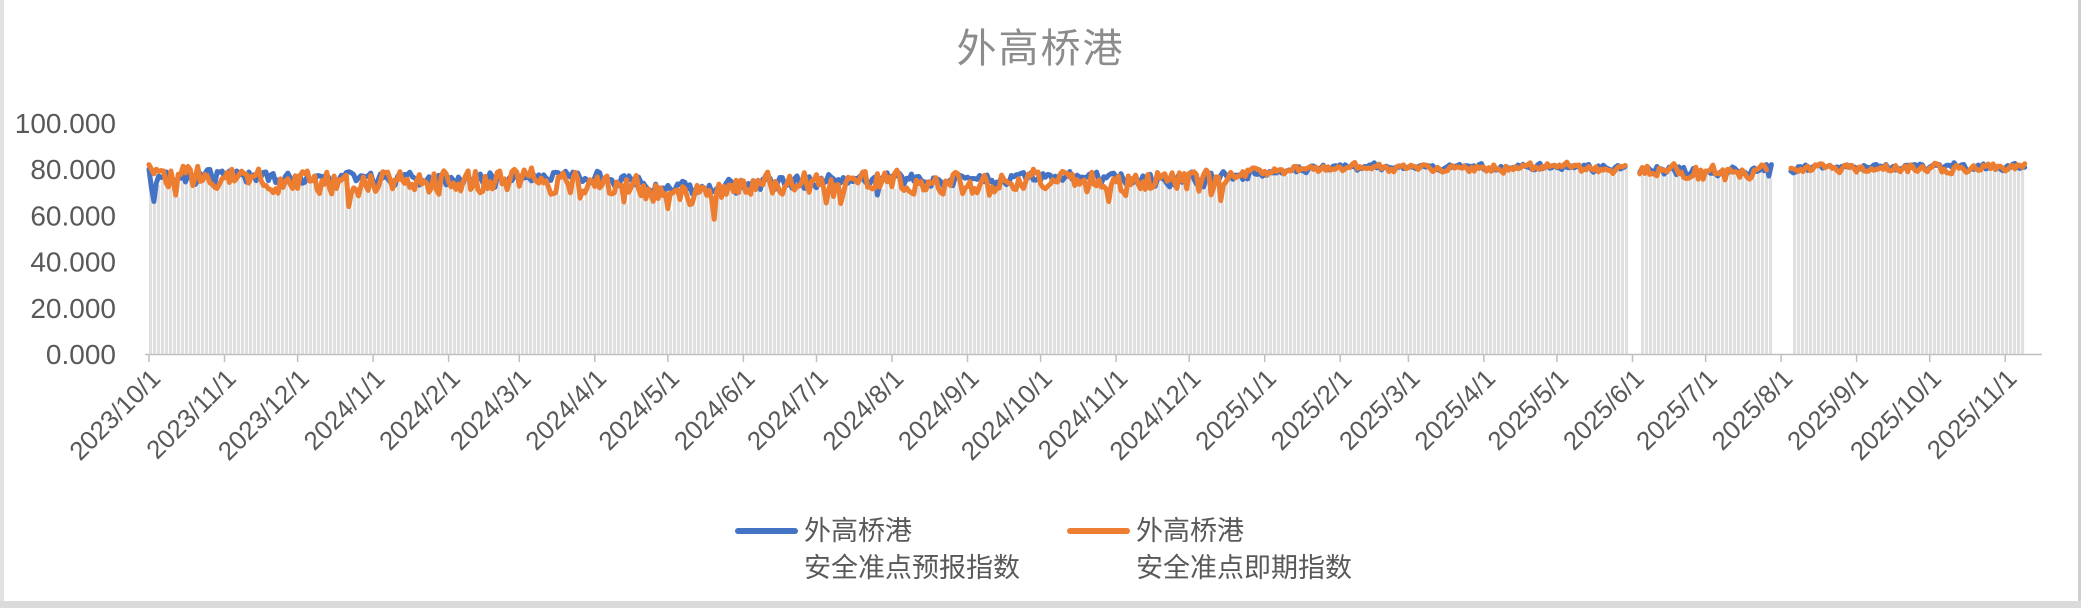 This screenshot has height=608, width=2081. What do you see at coordinates (1087, 190) in the screenshot?
I see `spot-line` at bounding box center [1087, 190].